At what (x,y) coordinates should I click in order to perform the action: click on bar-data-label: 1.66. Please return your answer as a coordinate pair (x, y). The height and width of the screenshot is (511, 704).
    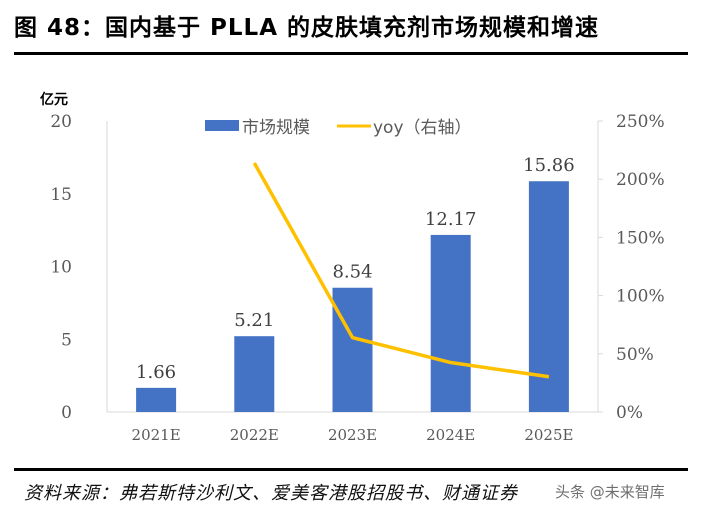
    Looking at the image, I should click on (156, 372).